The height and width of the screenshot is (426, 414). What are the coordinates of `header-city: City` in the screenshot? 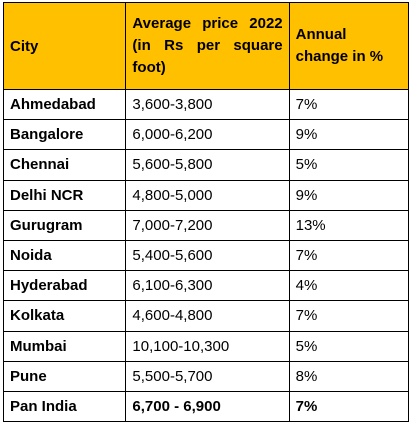 It's located at (64, 46).